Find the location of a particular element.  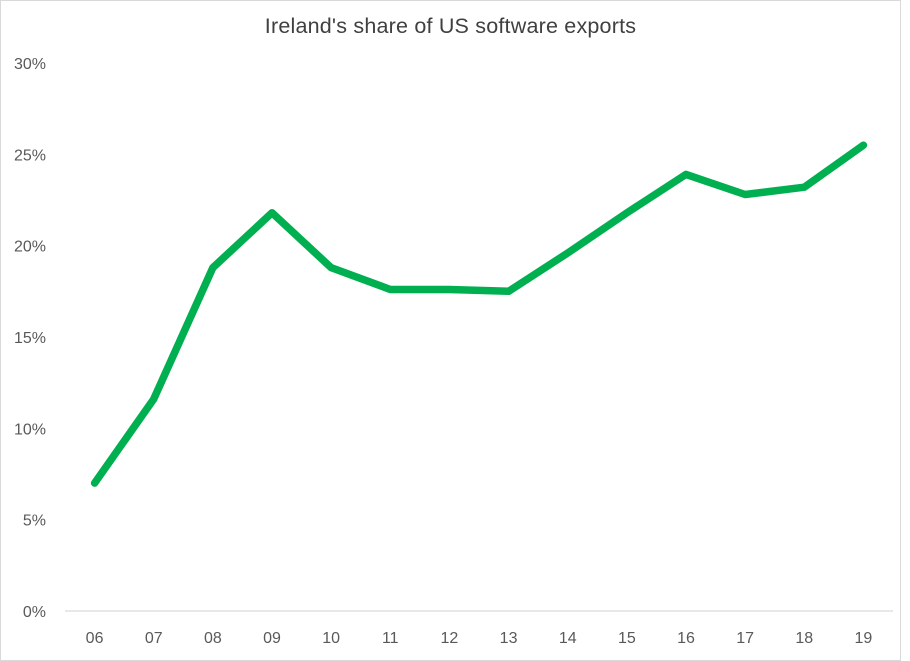

x-axis-tick-label: 08 is located at coordinates (213, 638).